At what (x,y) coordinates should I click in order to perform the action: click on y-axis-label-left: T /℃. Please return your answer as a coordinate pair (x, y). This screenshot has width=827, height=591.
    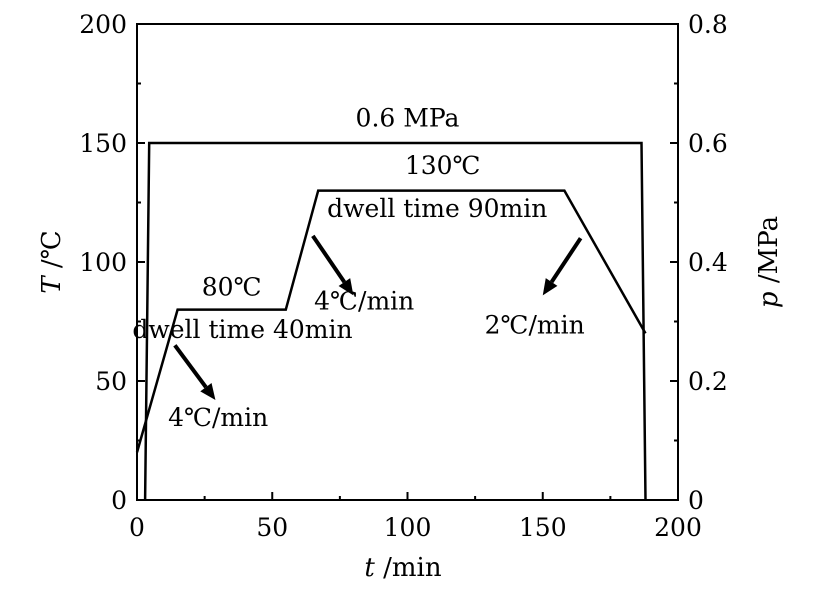
    Looking at the image, I should click on (52, 261).